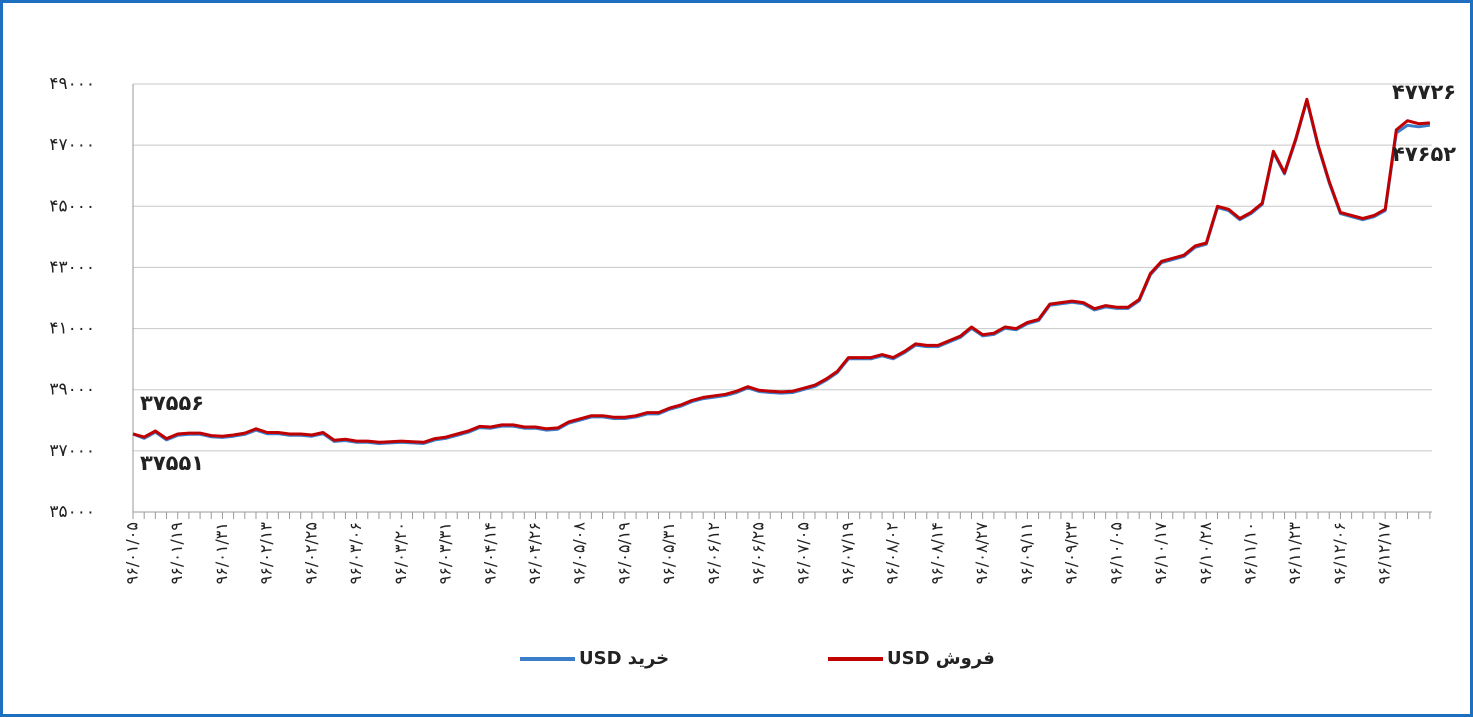 This screenshot has height=717, width=1473. What do you see at coordinates (847, 553) in the screenshot?
I see `x-tick-label: ۹۶/۰۷/۱۹` at bounding box center [847, 553].